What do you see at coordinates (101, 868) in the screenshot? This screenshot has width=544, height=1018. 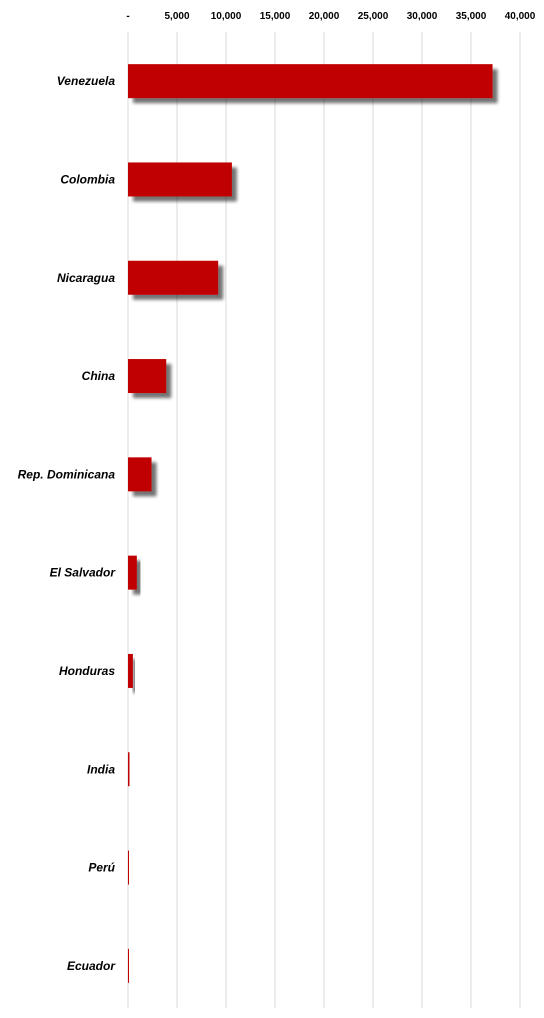 I see `category-label-peru: Perú` at bounding box center [101, 868].